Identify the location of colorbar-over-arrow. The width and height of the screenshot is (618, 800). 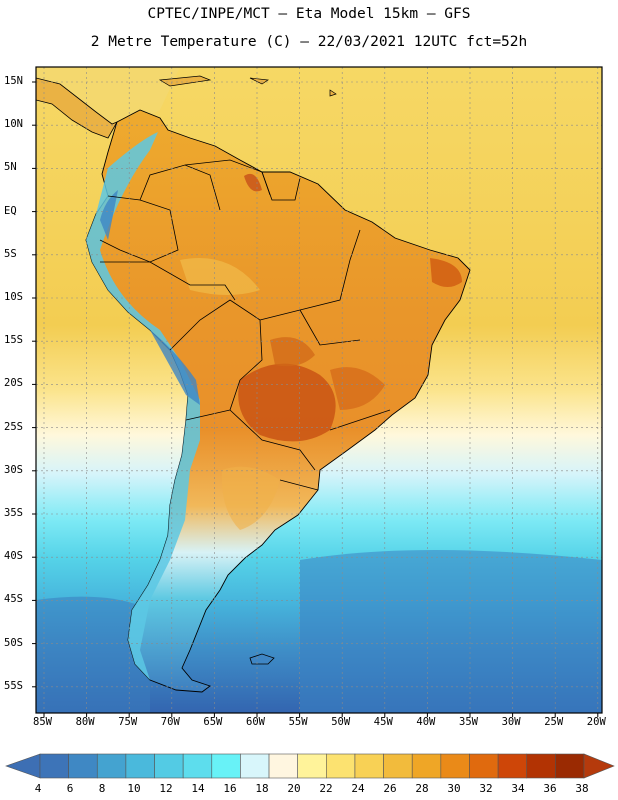
(599, 766).